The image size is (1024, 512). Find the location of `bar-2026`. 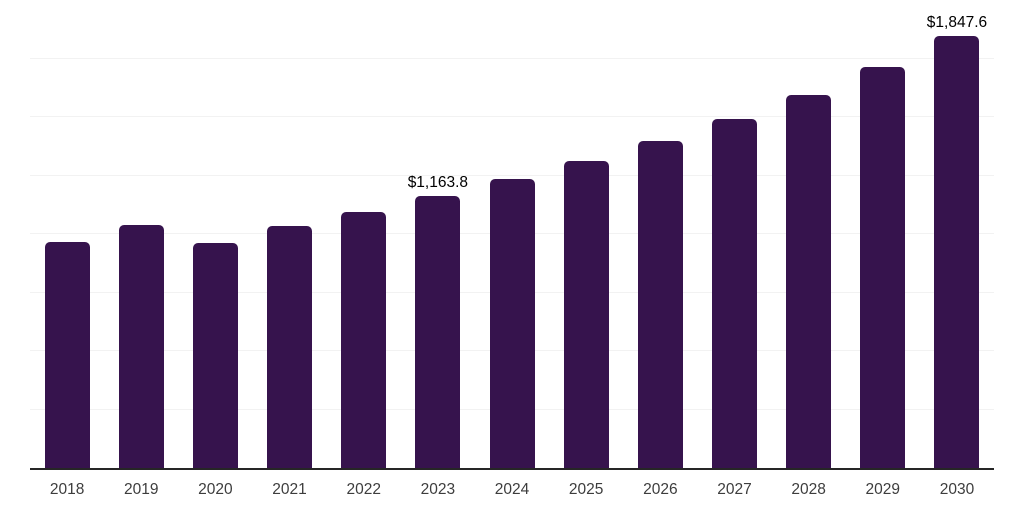

bar-2026 is located at coordinates (660, 304).